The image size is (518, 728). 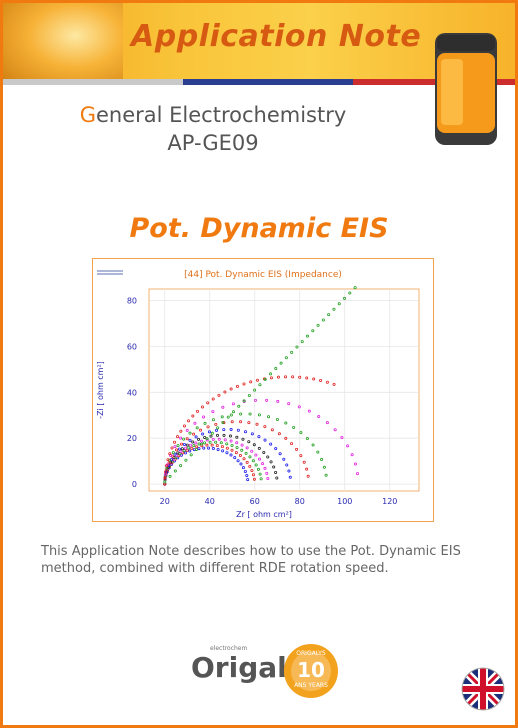 What do you see at coordinates (93, 82) in the screenshot?
I see `stripe-gray` at bounding box center [93, 82].